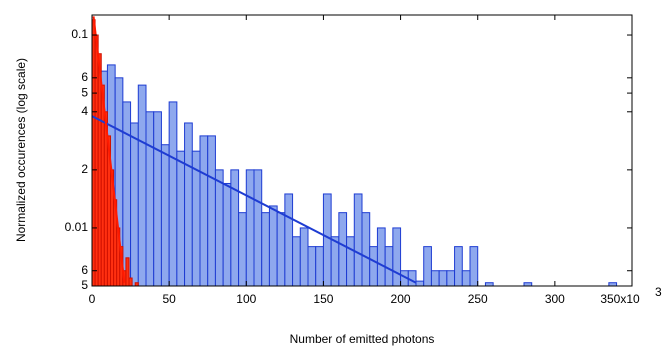 This screenshot has height=350, width=663. Describe the element at coordinates (79, 34) in the screenshot. I see `y-tick-label: 0.1` at that location.